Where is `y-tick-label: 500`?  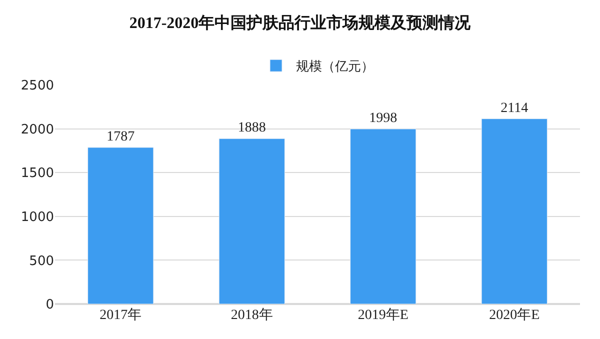 y-tick-label: 500 is located at coordinates (41, 261).